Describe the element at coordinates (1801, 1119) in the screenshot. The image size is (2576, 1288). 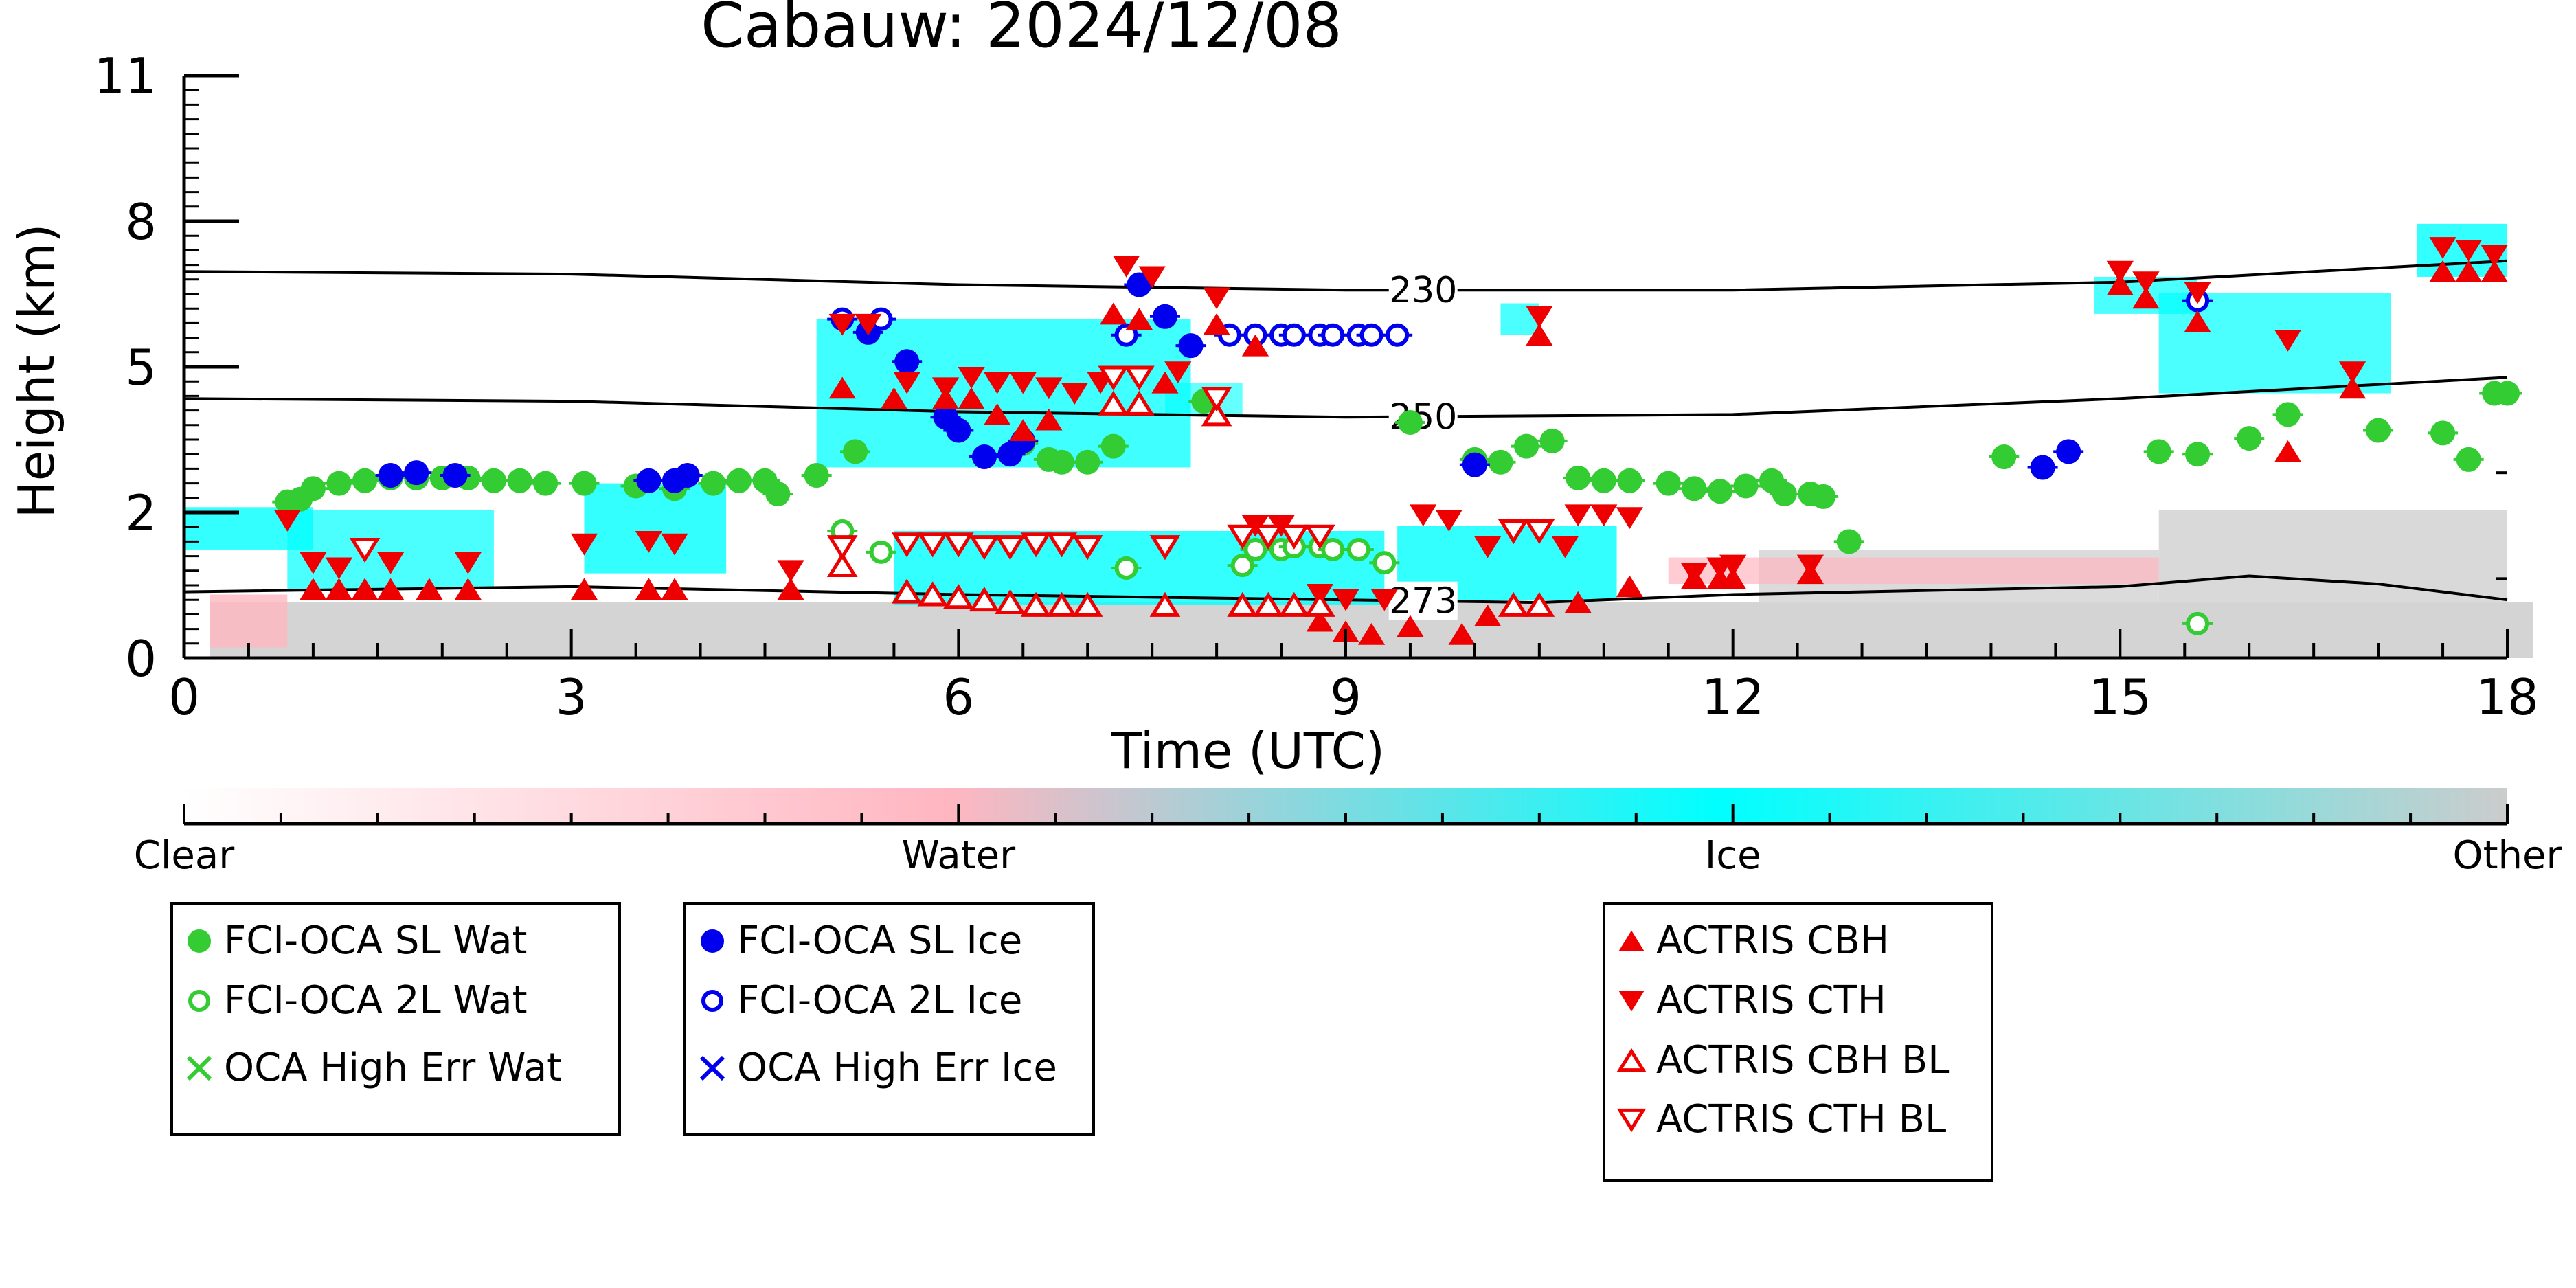
I see `legend-label: ACTRIS CTH BL` at that location.